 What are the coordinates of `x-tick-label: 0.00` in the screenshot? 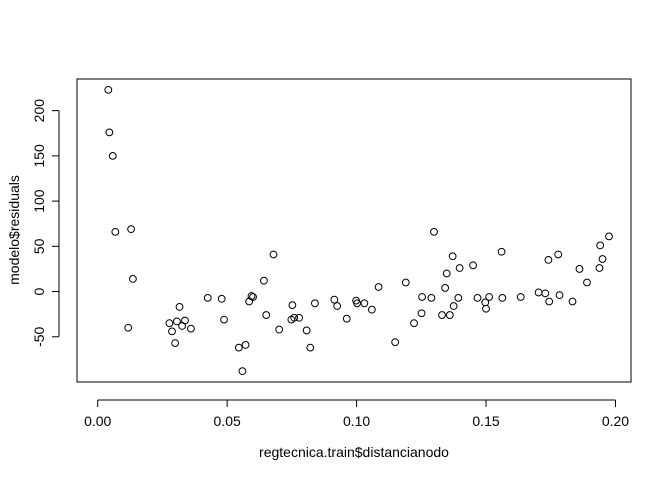 It's located at (97, 421).